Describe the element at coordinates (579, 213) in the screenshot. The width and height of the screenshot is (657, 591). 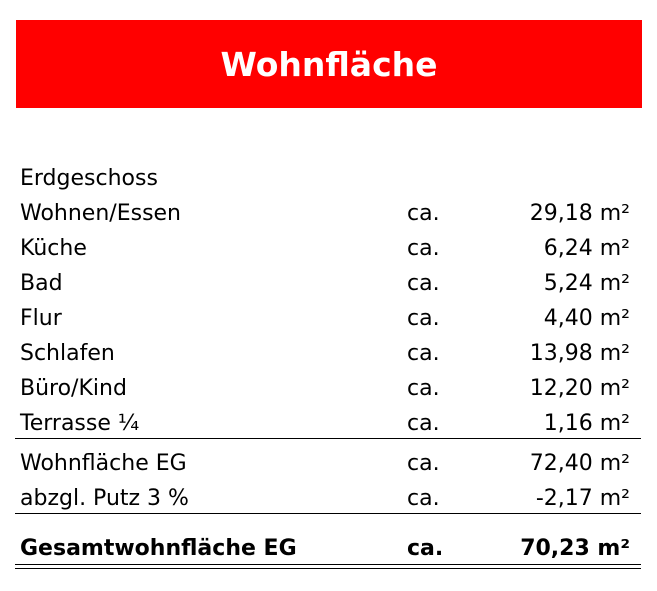
I see `row-value: 29,18 m²` at that location.